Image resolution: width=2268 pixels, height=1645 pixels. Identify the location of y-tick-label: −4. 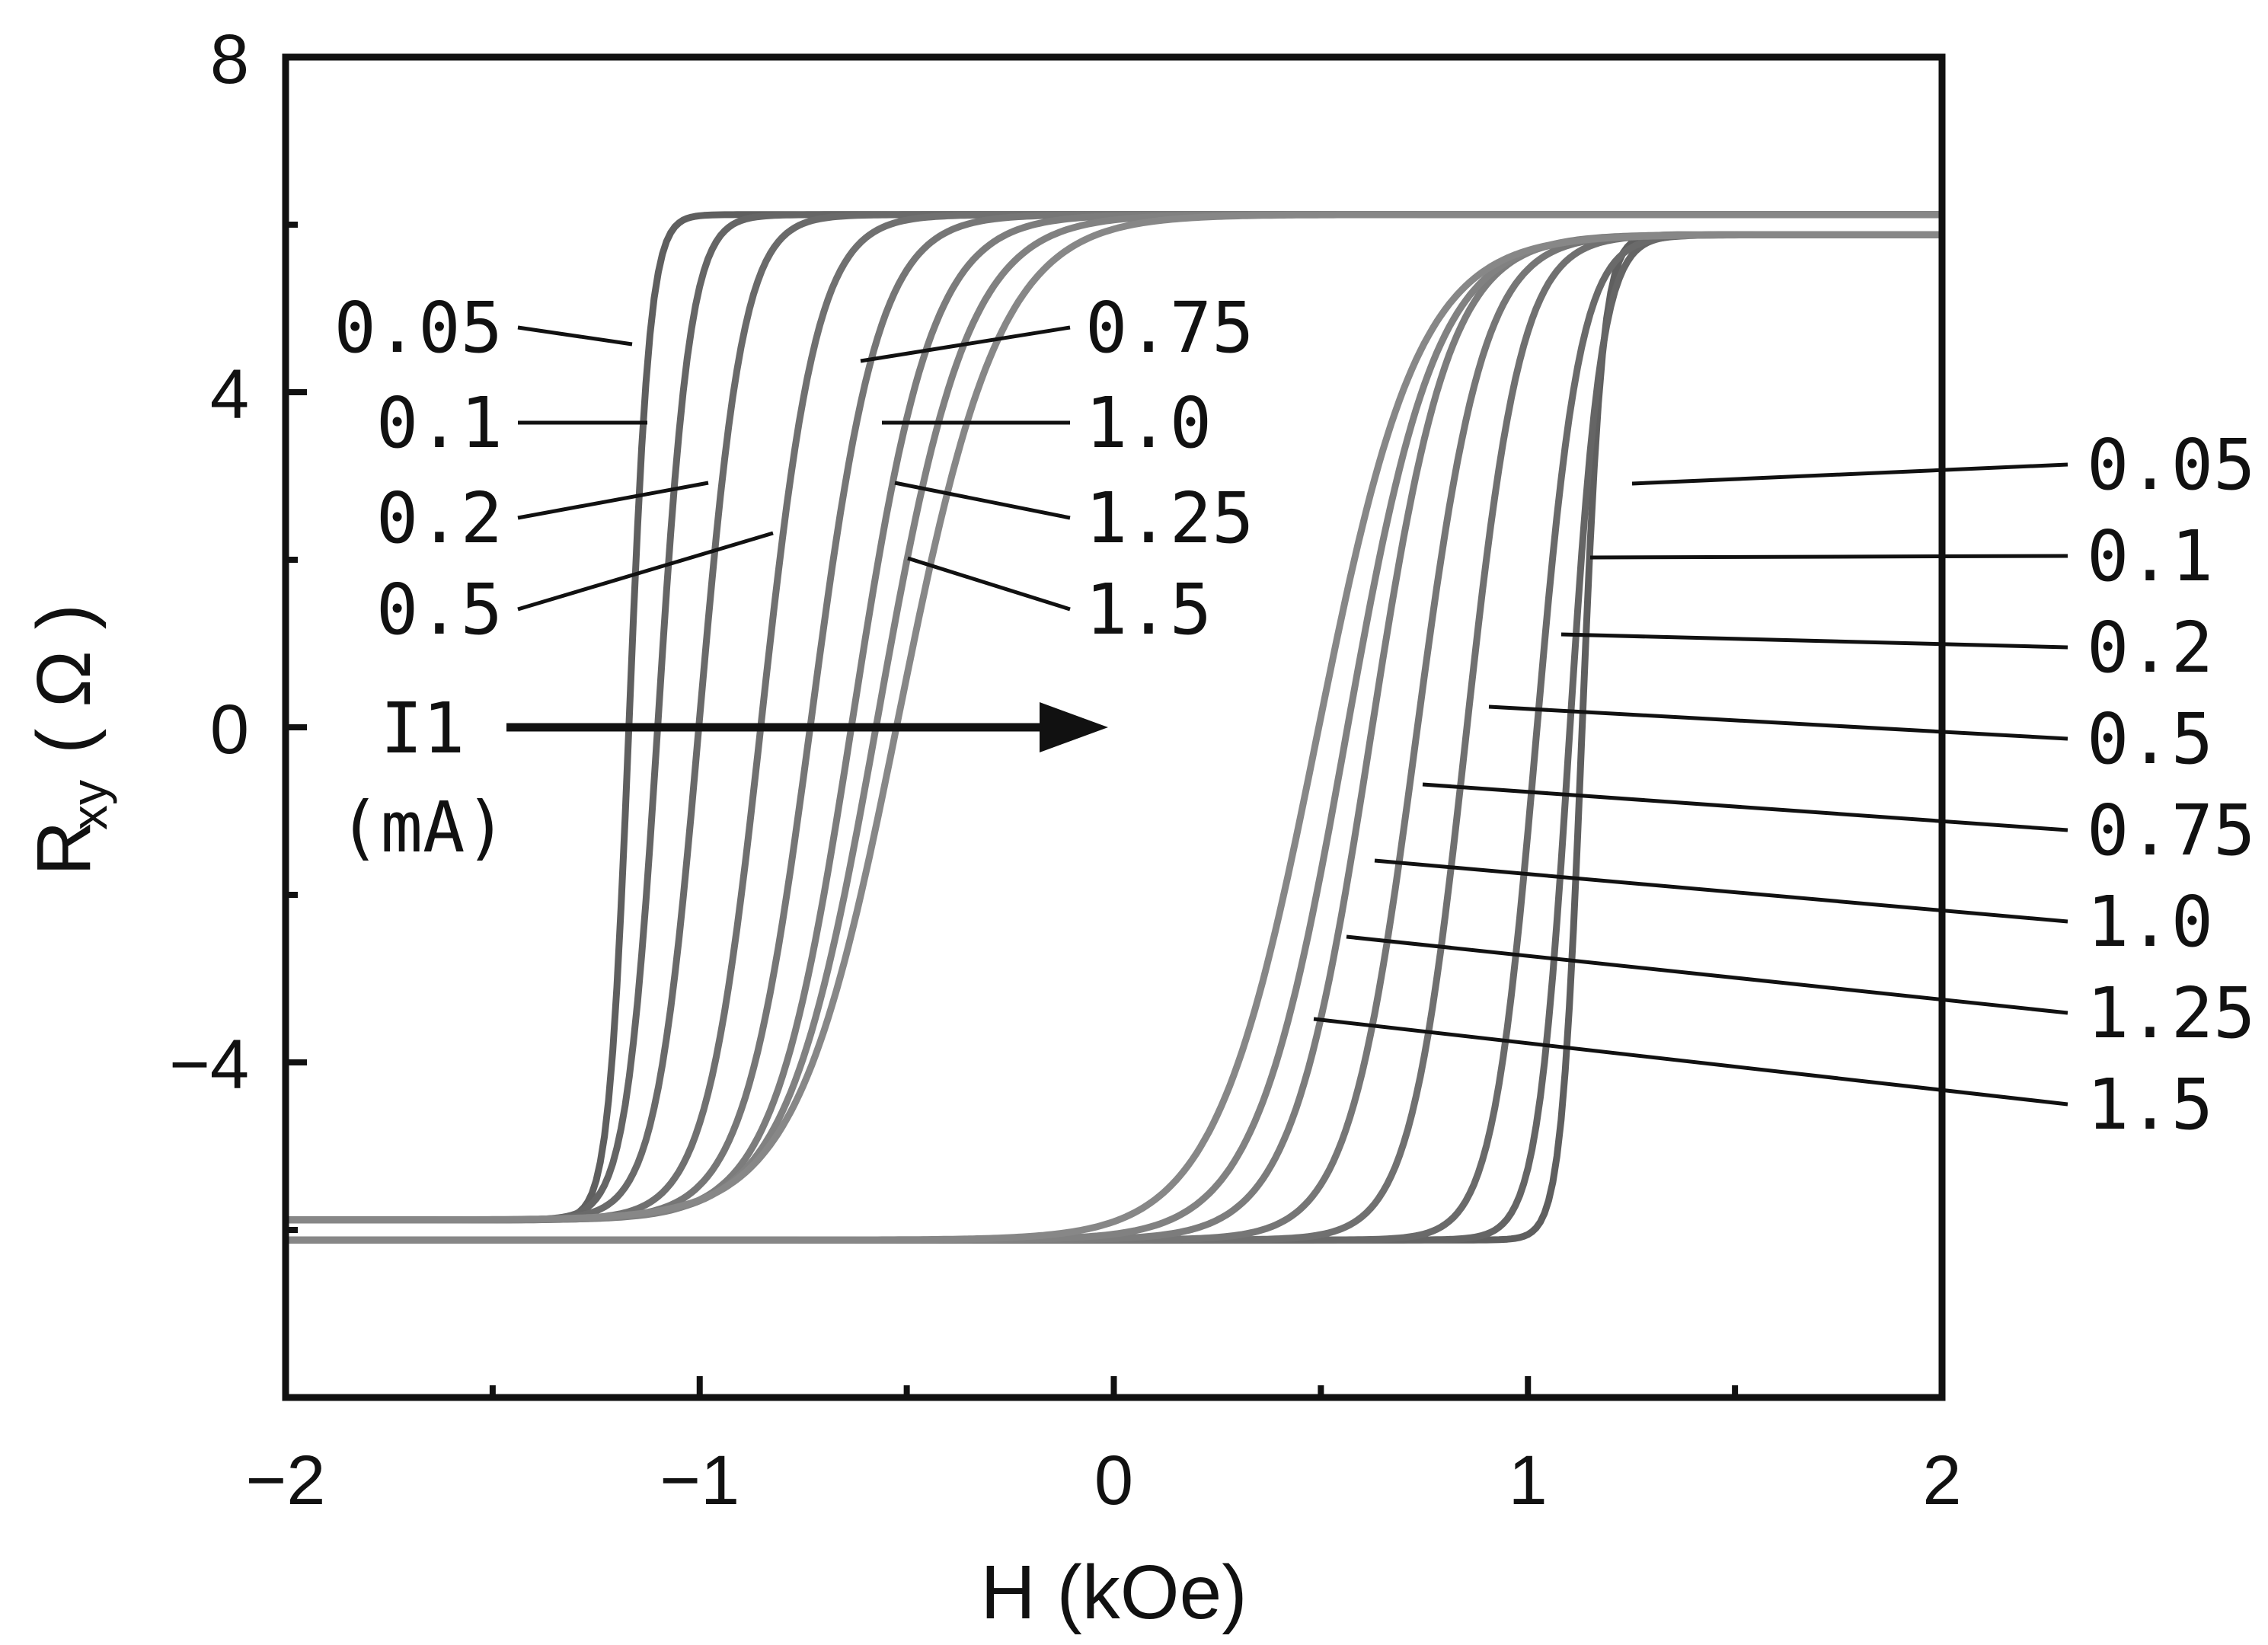
(209, 1065).